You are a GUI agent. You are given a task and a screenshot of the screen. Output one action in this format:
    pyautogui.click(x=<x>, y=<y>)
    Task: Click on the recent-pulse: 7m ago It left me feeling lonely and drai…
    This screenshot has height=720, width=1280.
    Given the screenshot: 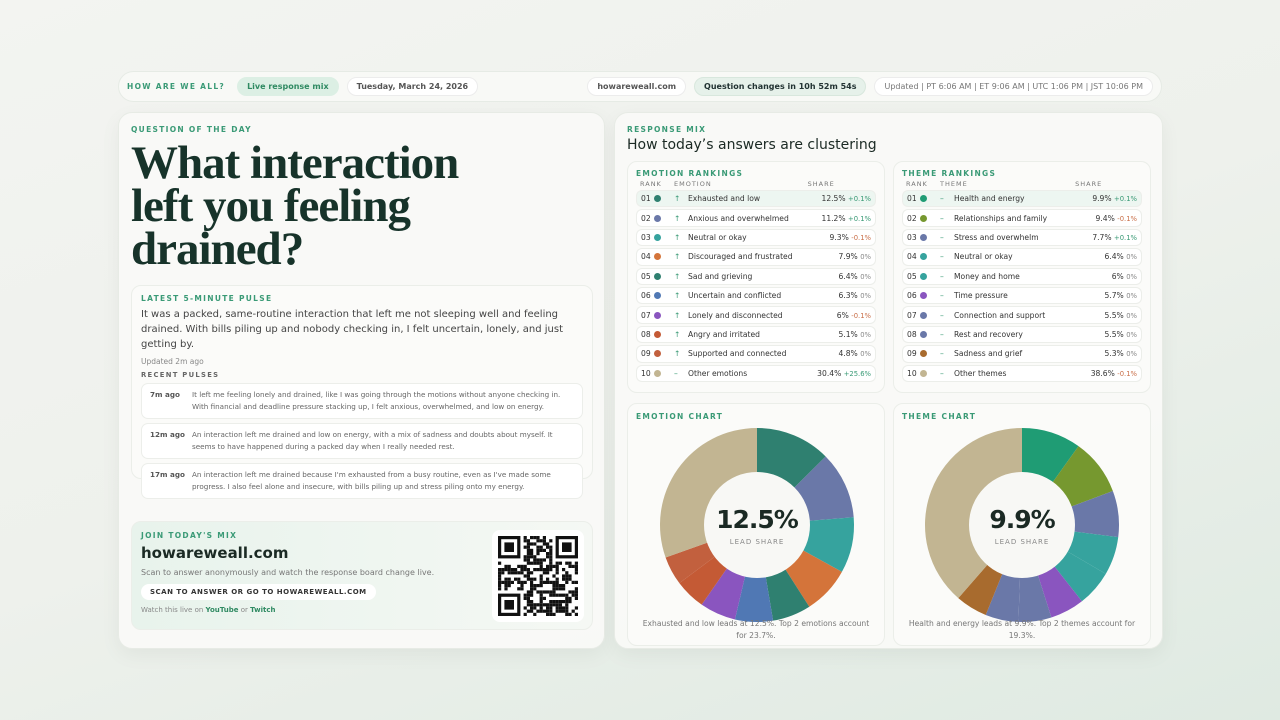 What is the action you would take?
    pyautogui.click(x=362, y=401)
    